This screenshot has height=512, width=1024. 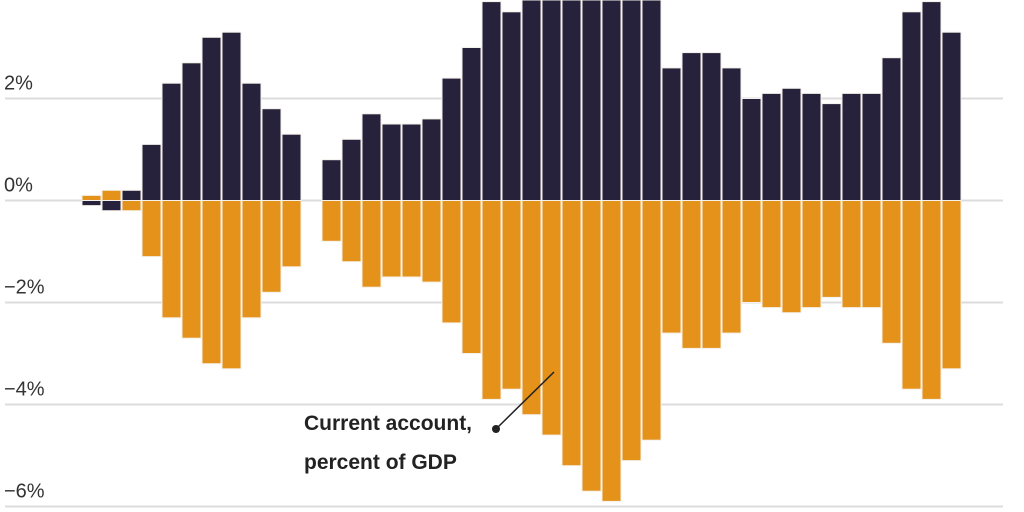 What do you see at coordinates (24, 390) in the screenshot?
I see `y-tick-label: −4%` at bounding box center [24, 390].